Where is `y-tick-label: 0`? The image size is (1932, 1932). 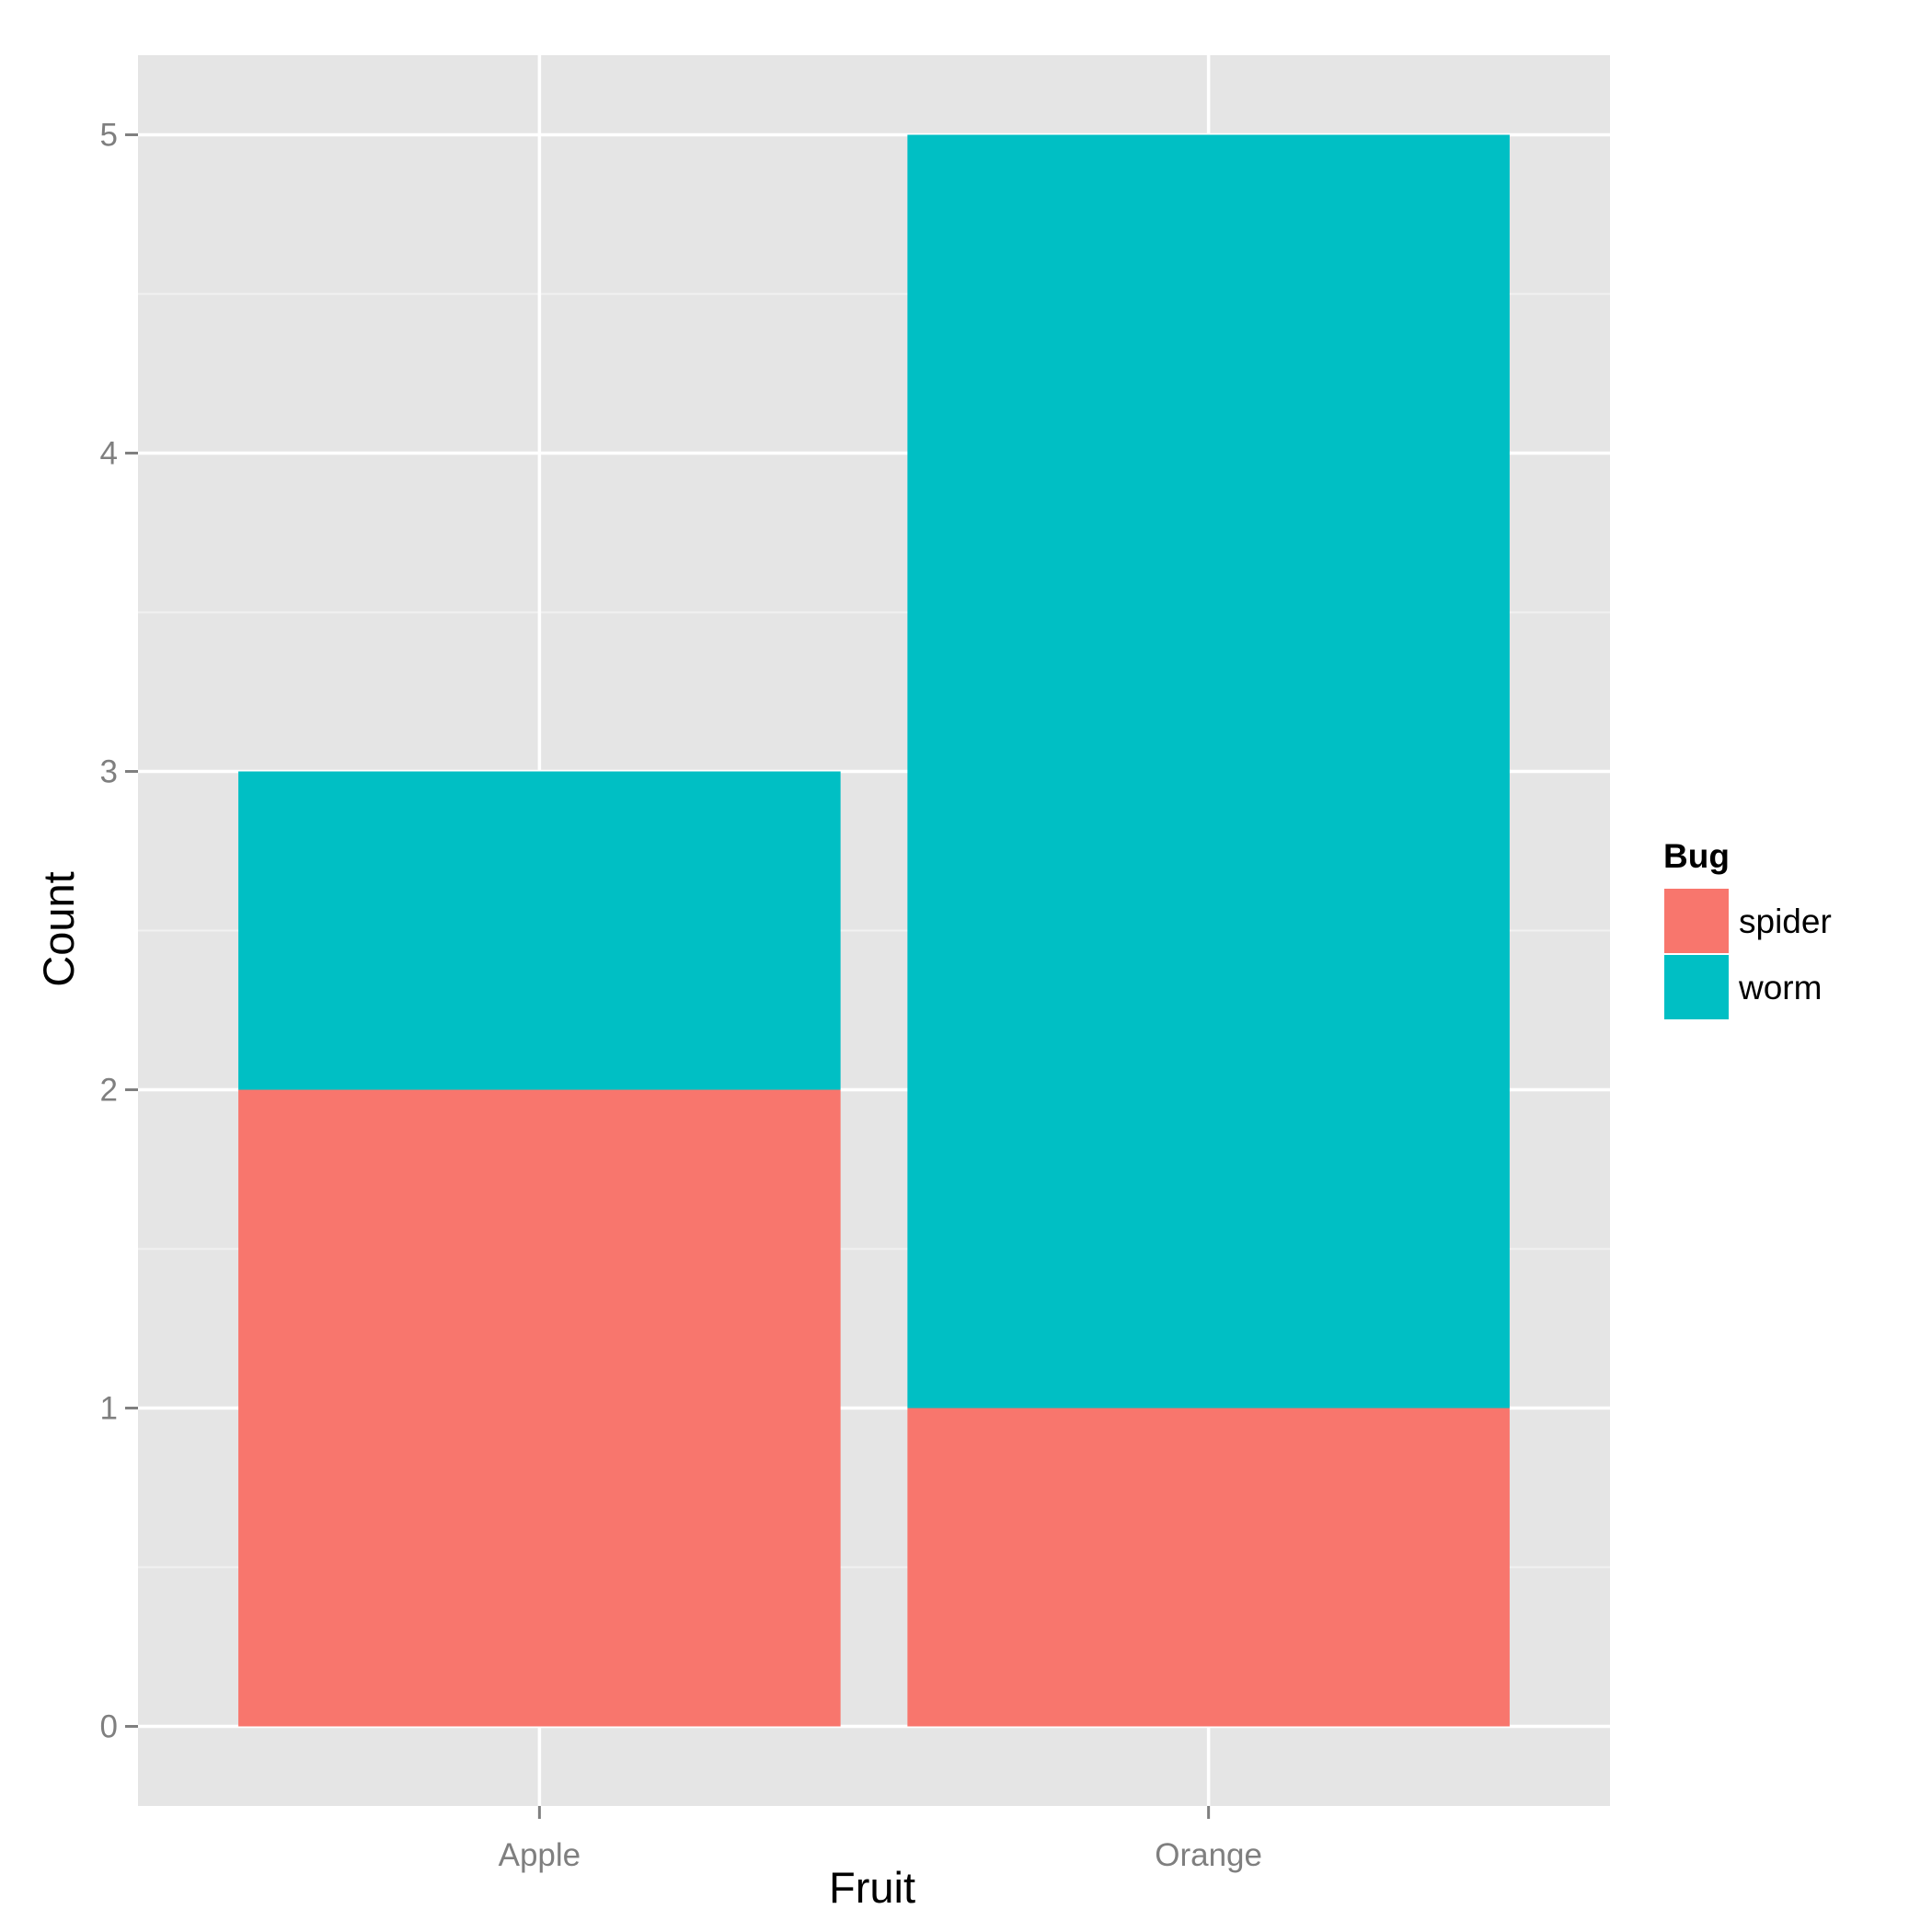
y-tick-label: 0 is located at coordinates (109, 1727).